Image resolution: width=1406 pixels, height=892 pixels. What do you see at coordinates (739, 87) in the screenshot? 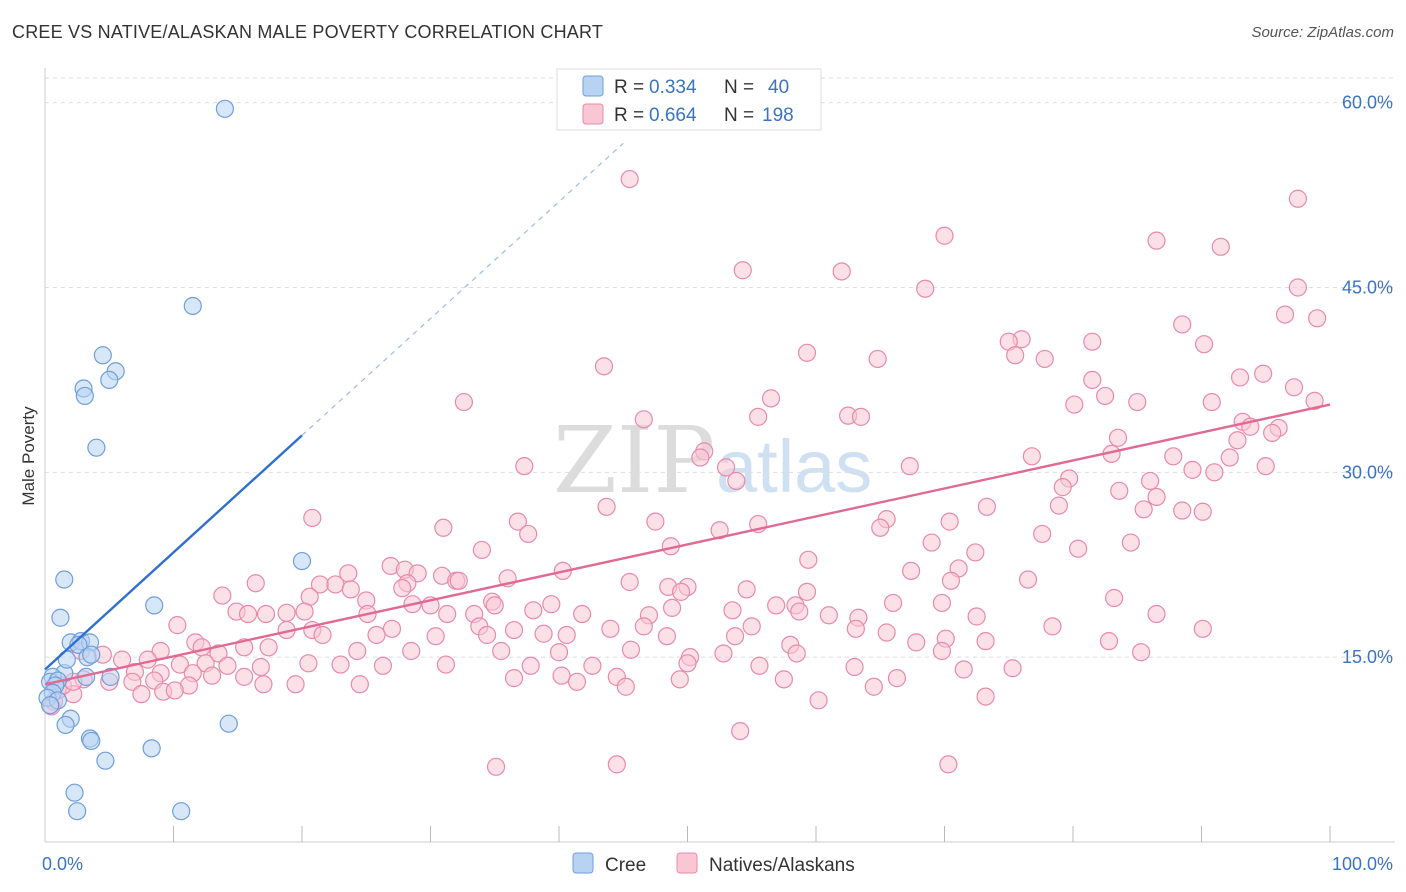
I see `legend-cree-n-label: N =` at bounding box center [739, 87].